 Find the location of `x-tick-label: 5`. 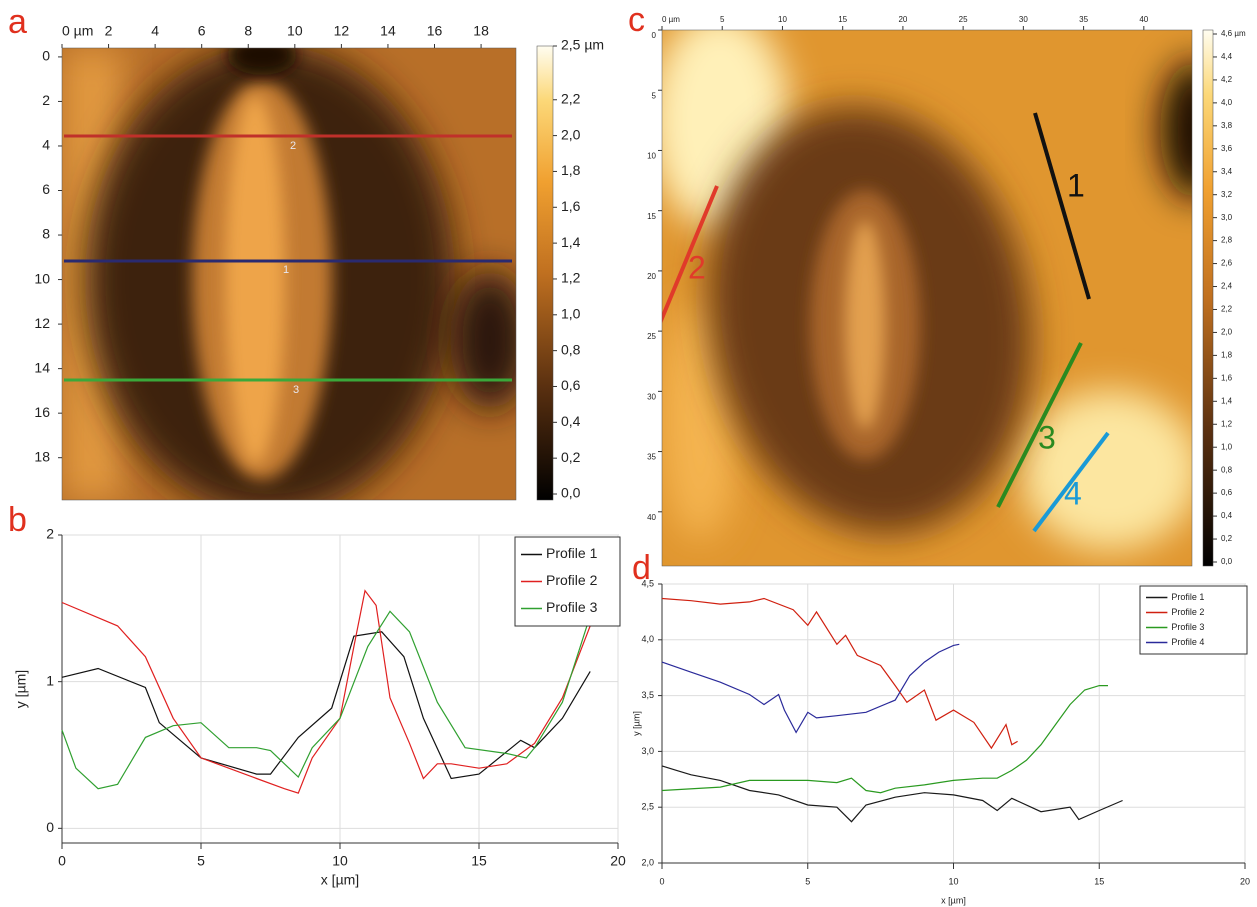

x-tick-label: 5 is located at coordinates (807, 881).